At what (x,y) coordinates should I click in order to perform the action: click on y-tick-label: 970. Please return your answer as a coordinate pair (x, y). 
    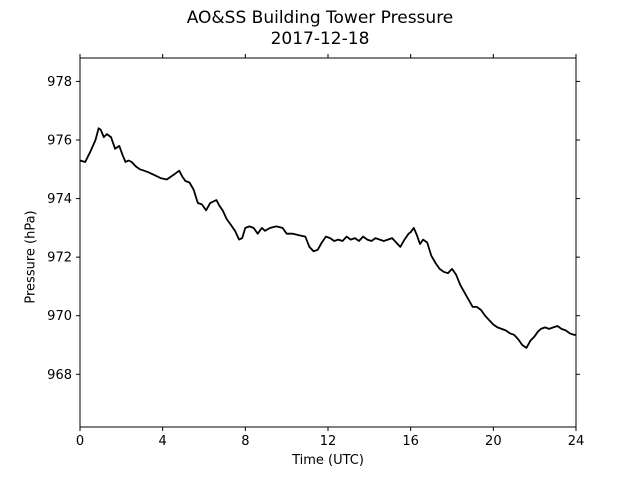
    Looking at the image, I should click on (59, 316).